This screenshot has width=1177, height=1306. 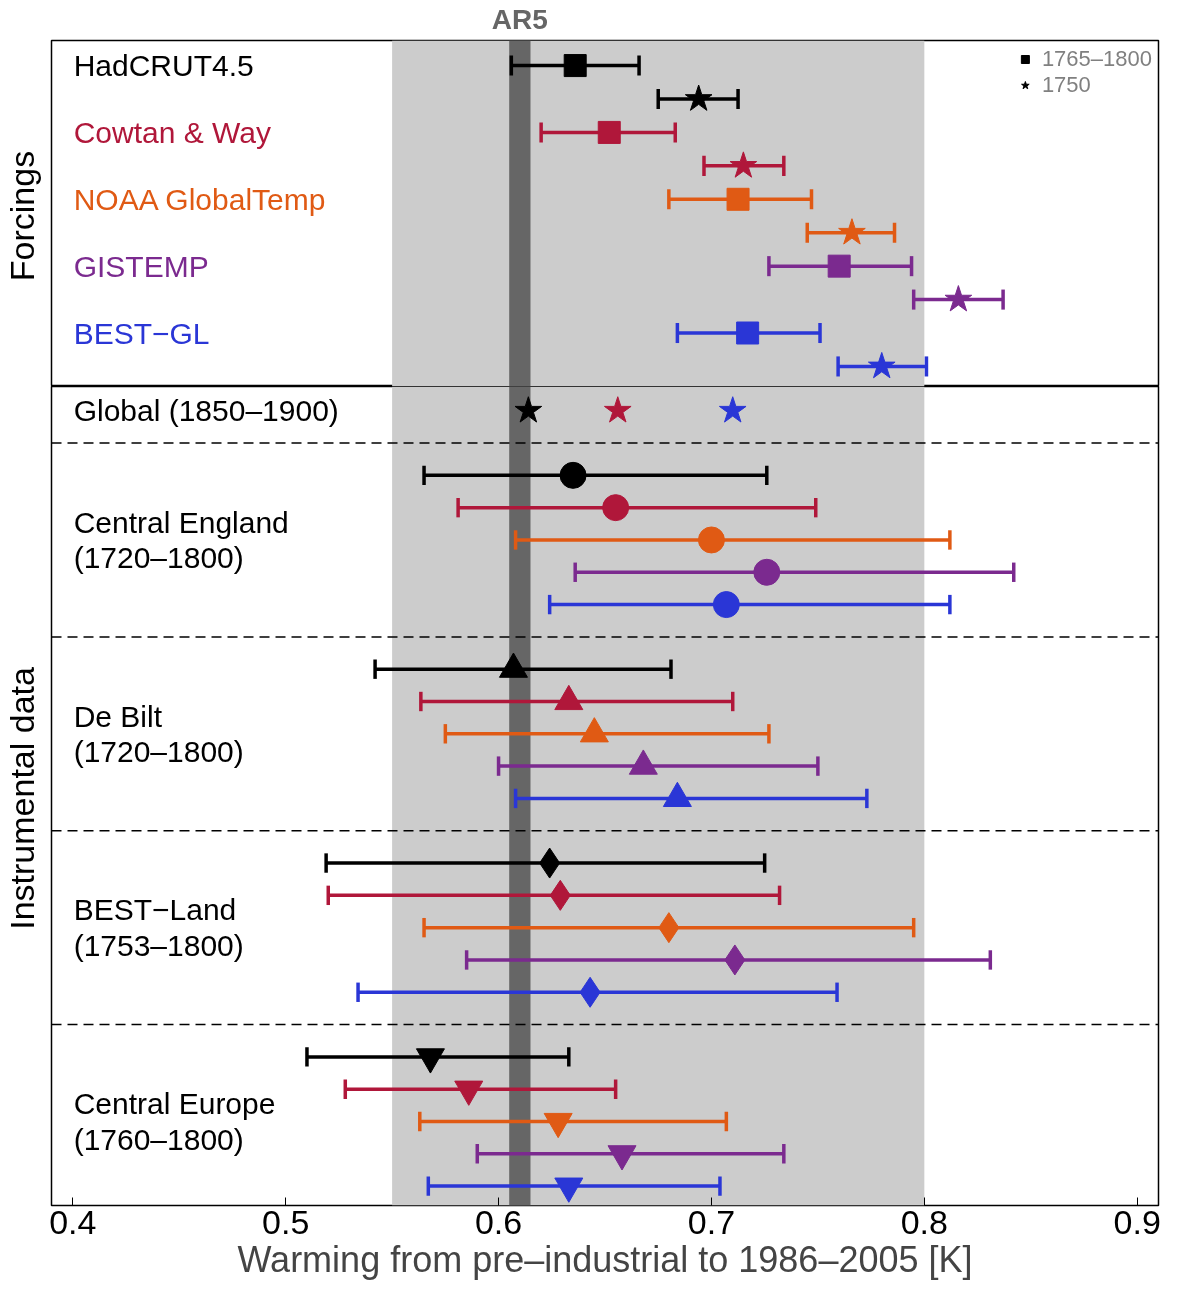 What do you see at coordinates (1137, 1221) in the screenshot?
I see `x-tick-label: 0.9` at bounding box center [1137, 1221].